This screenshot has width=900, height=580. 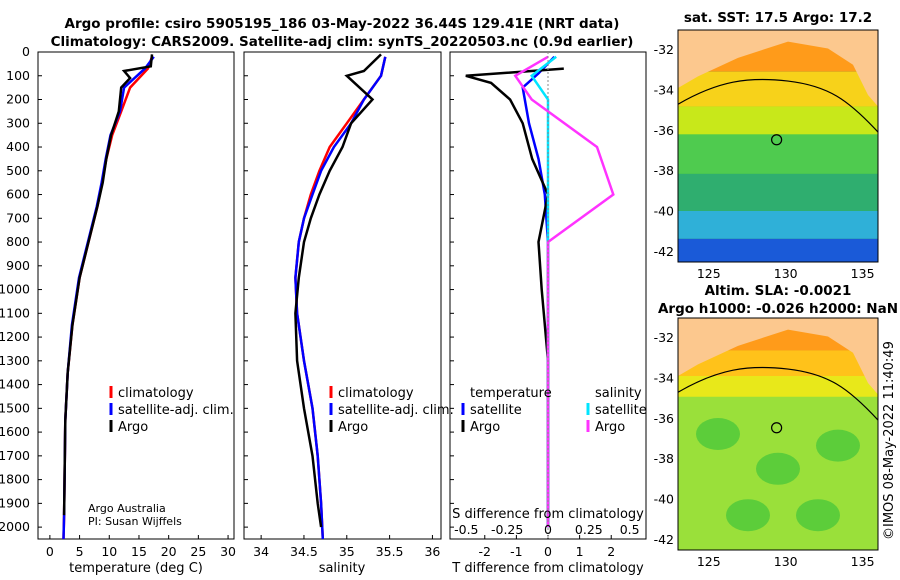 What do you see at coordinates (169, 551) in the screenshot?
I see `x-tick-label: 20` at bounding box center [169, 551].